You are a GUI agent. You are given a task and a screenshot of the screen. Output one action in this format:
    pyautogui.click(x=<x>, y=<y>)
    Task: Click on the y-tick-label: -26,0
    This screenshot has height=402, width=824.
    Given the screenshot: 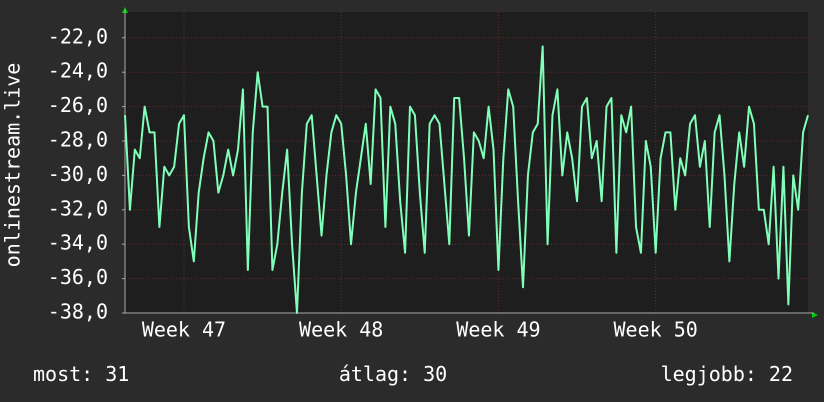 What is the action you would take?
    pyautogui.click(x=78, y=105)
    